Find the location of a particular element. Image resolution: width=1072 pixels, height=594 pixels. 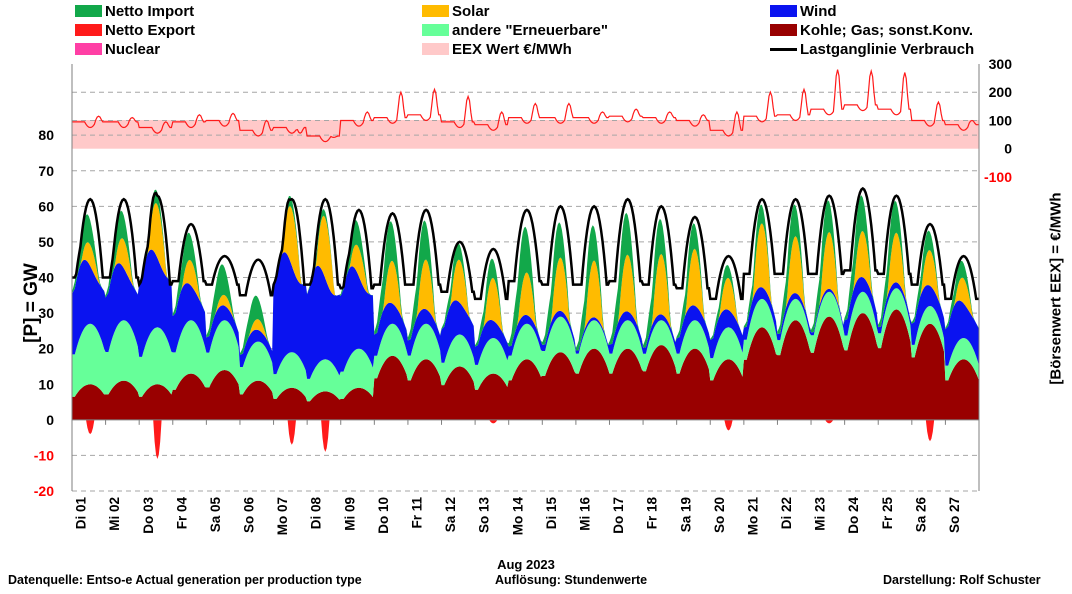

x-tick-label: Mi 09 is located at coordinates (349, 514).